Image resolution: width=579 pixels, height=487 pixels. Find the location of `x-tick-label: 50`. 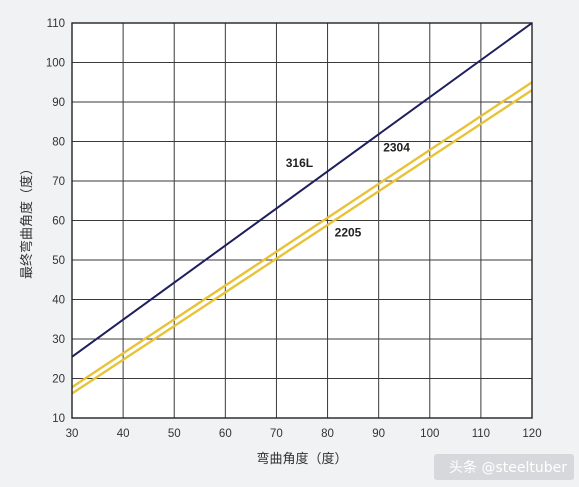

x-tick-label: 50 is located at coordinates (174, 434).